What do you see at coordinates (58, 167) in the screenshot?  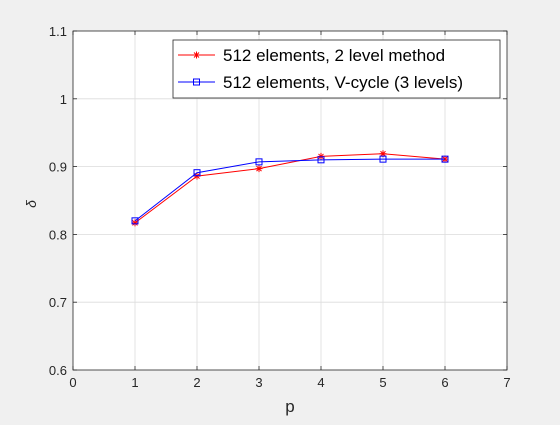 I see `y-tick-label: 0.9` at bounding box center [58, 167].